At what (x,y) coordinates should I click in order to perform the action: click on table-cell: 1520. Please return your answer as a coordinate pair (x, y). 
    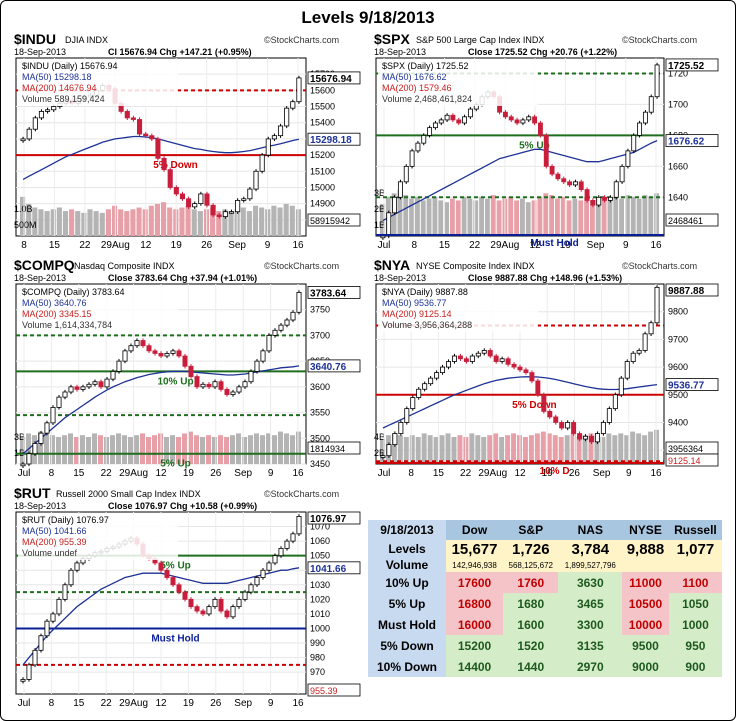
    Looking at the image, I should click on (531, 645).